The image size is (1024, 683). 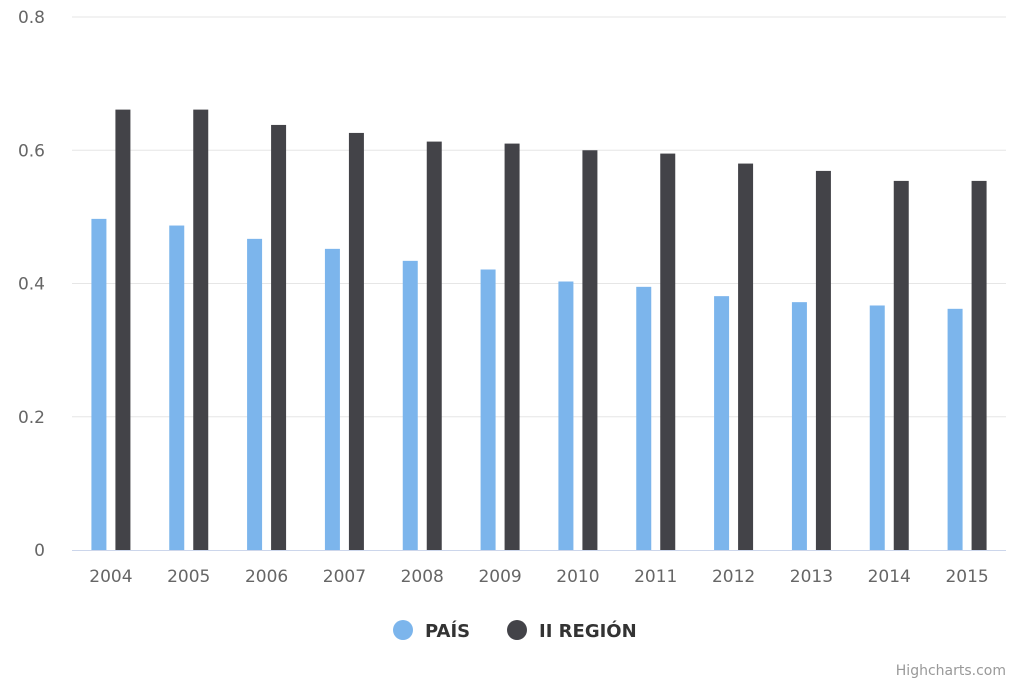 I want to click on x-tick-label: 2015, so click(x=966, y=577).